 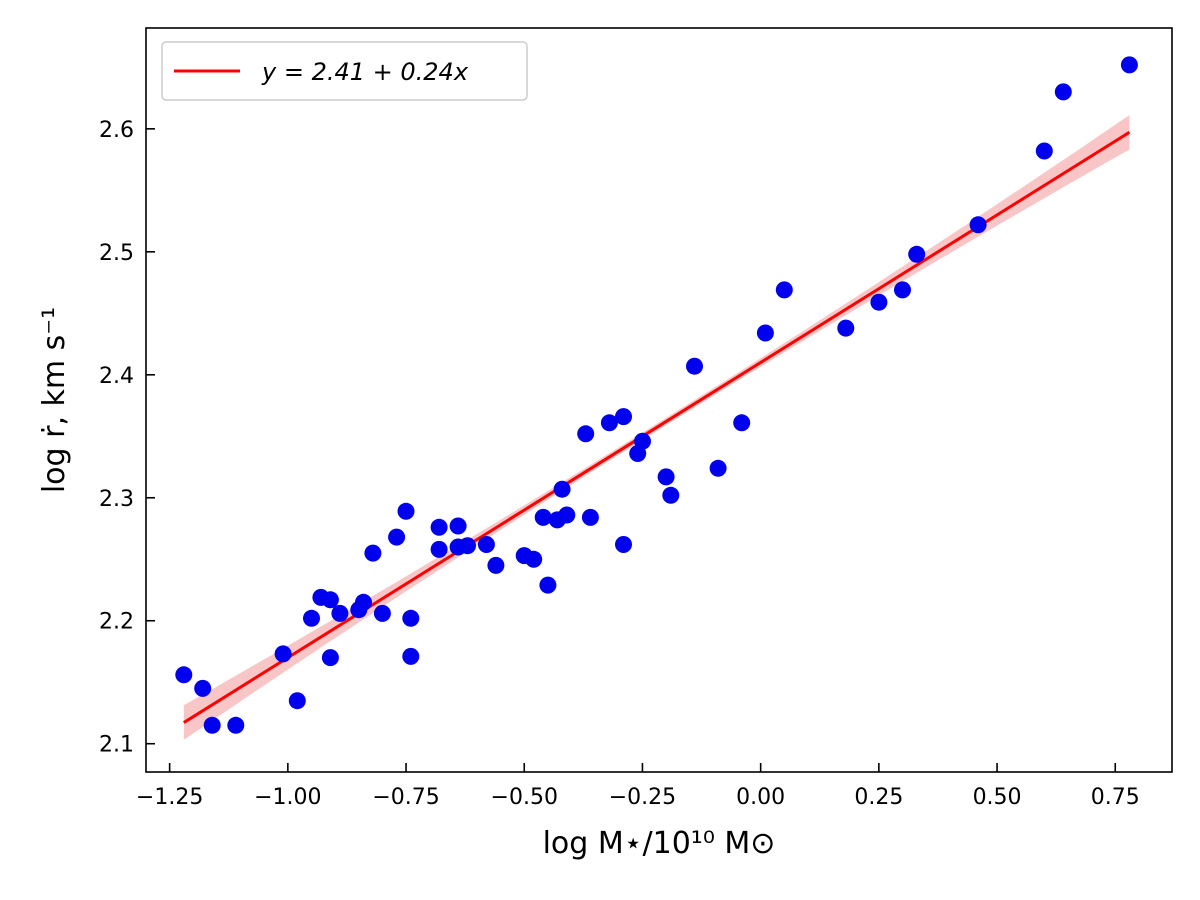 What do you see at coordinates (524, 797) in the screenshot?
I see `x-tick-label: −0.50` at bounding box center [524, 797].